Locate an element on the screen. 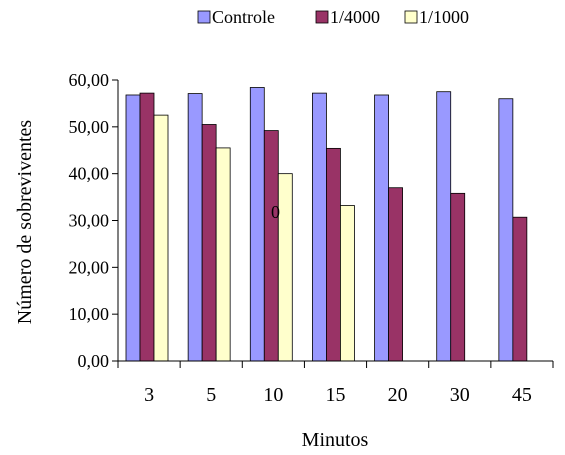 This screenshot has height=455, width=565. legend: Controle 1/4000 1/1000 is located at coordinates (333, 17).